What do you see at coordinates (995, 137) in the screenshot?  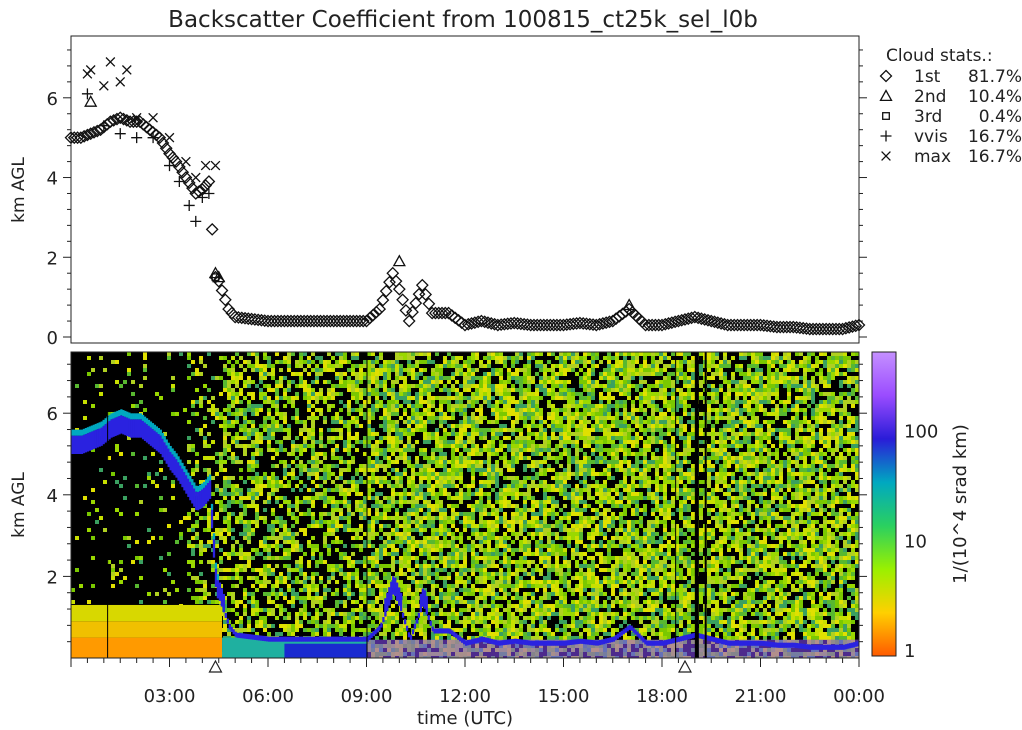 I see `legend-value: 16.7%` at bounding box center [995, 137].